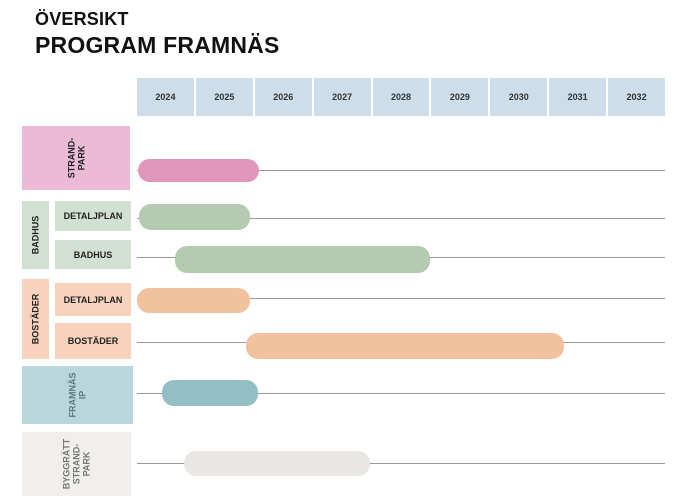 This screenshot has width=690, height=504. What do you see at coordinates (93, 341) in the screenshot?
I see `row-bostader-bostader-label: BOSTÄDER` at bounding box center [93, 341].